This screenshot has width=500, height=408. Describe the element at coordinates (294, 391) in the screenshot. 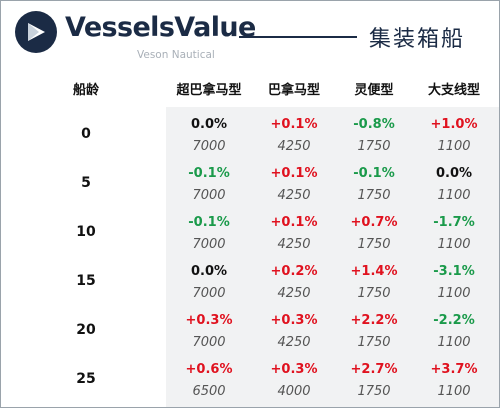

I see `vessel-count: 4000` at that location.